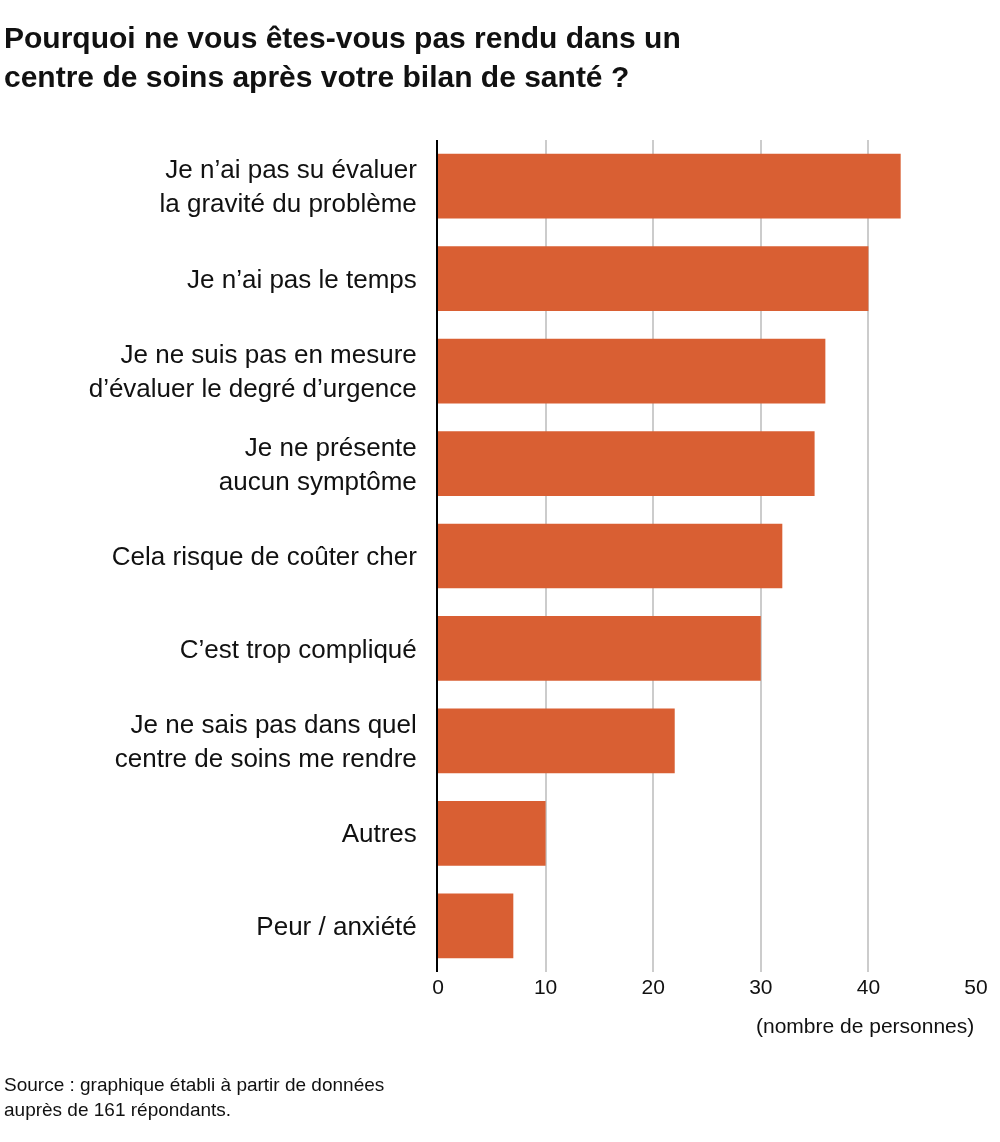 The width and height of the screenshot is (1000, 1142). I want to click on y-tick-label: Je ne sais pas dans quel centre de soins me rendre, so click(265, 741).